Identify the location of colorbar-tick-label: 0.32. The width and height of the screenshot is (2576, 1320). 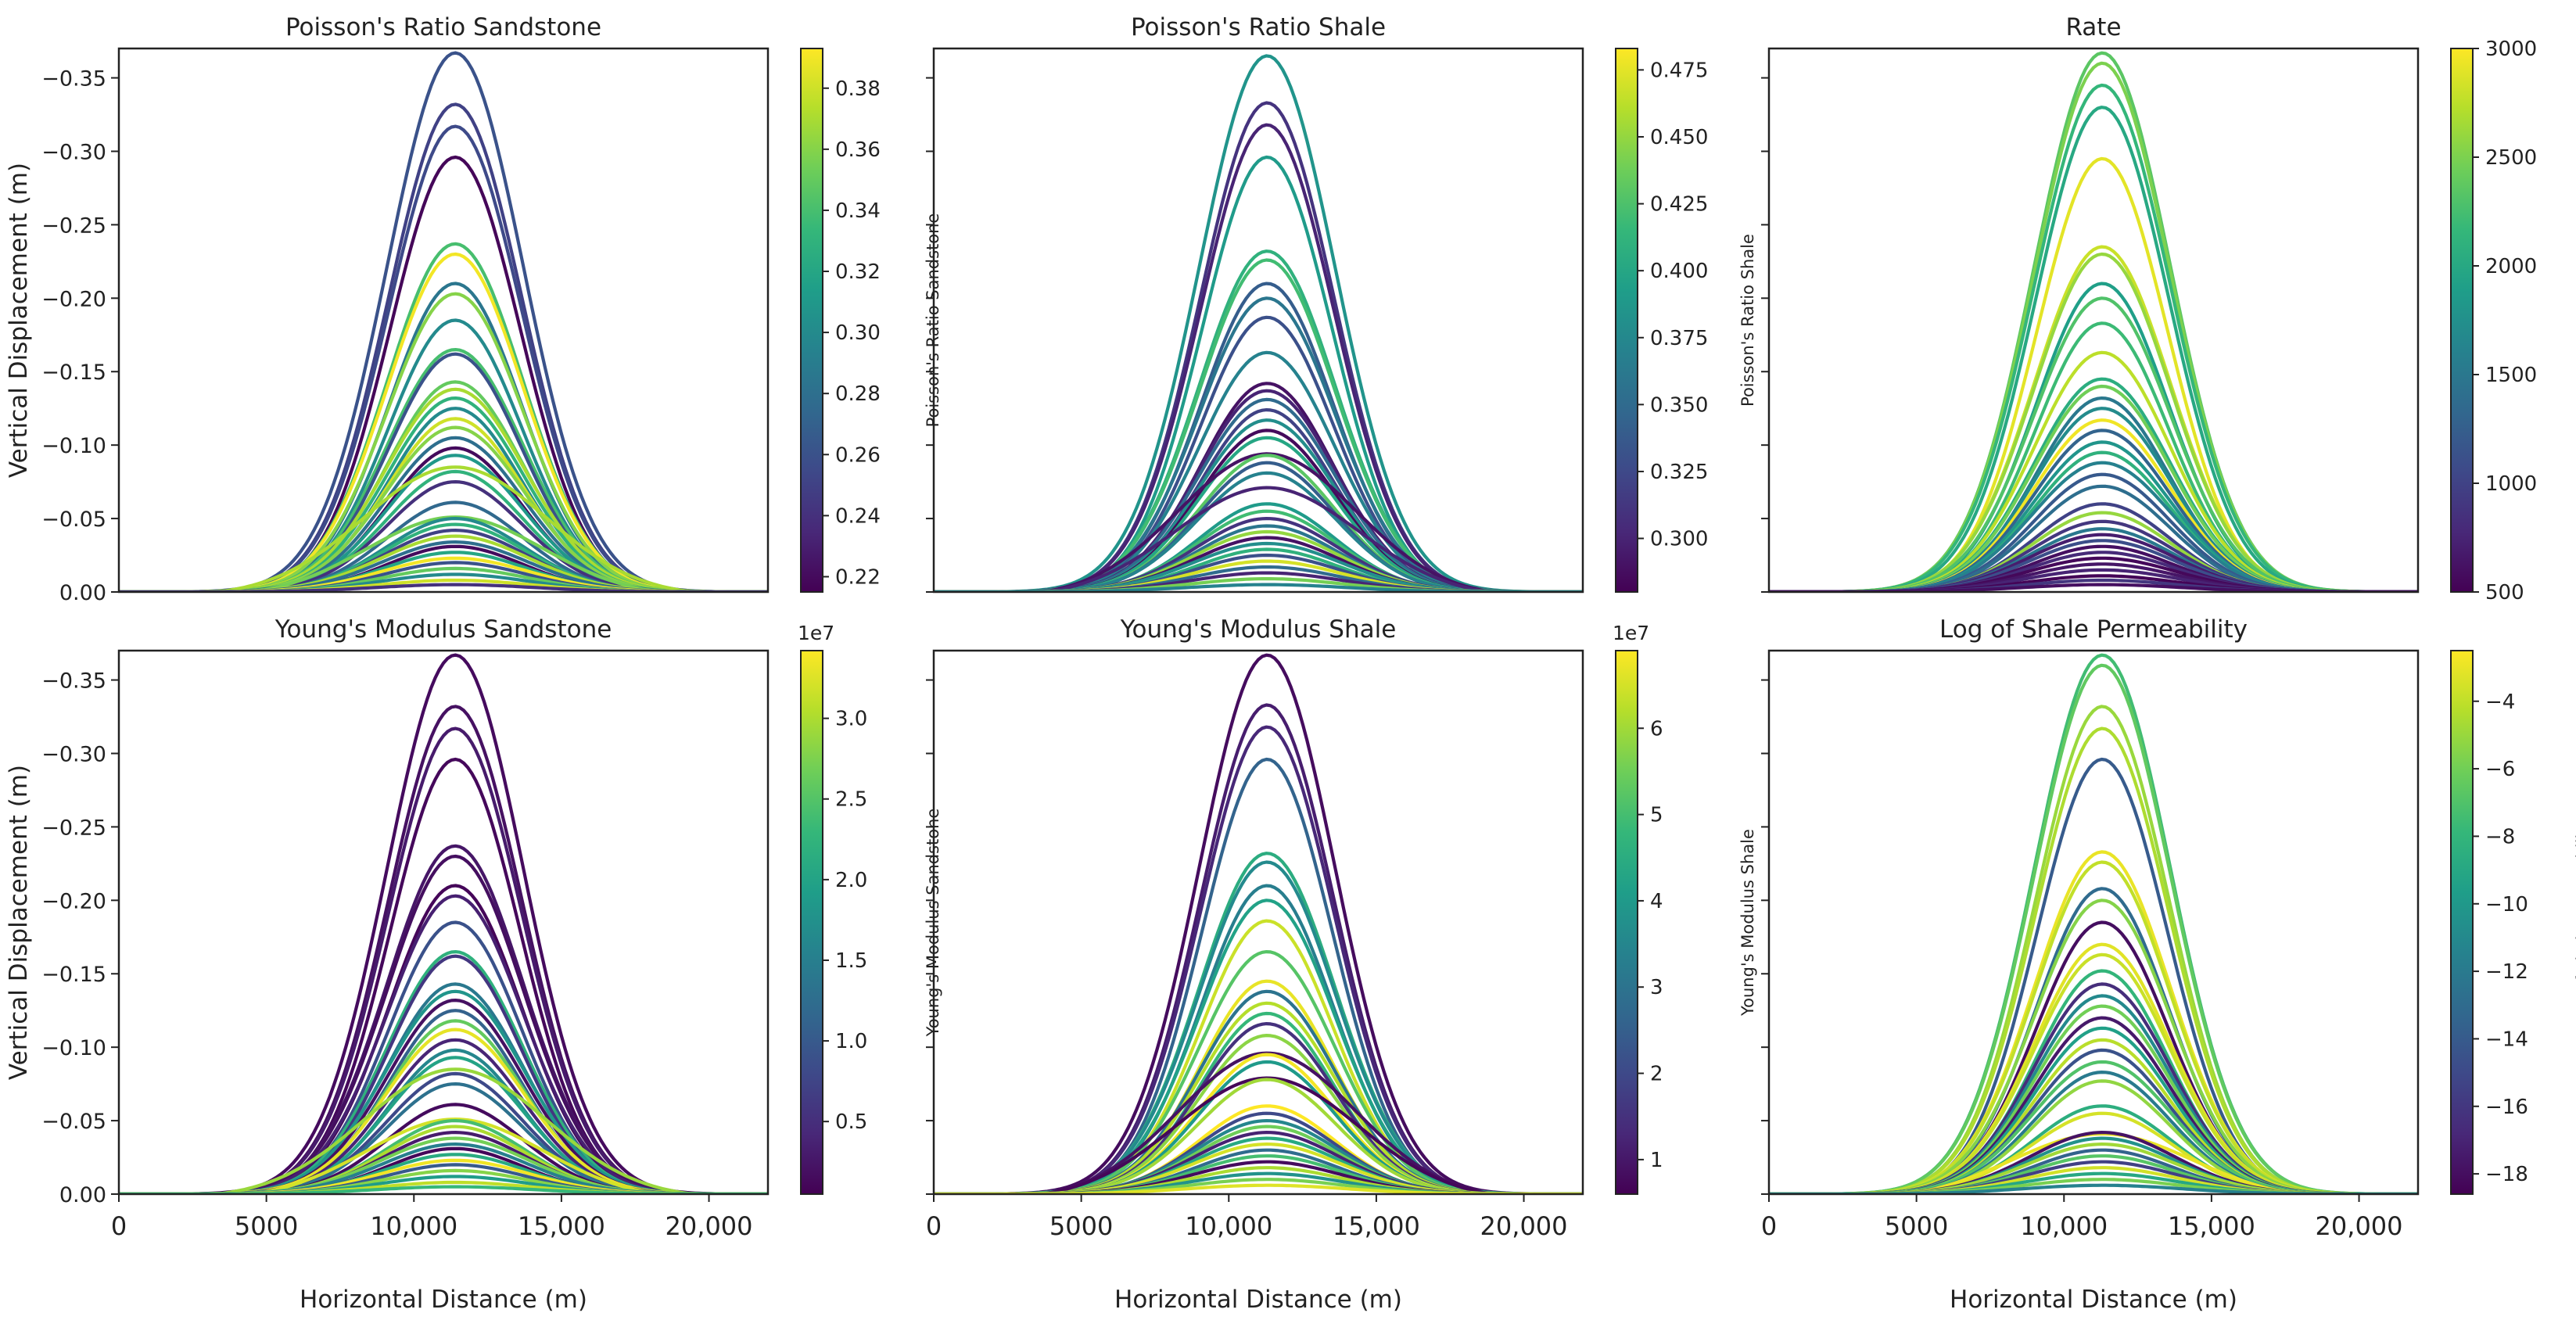
(858, 272).